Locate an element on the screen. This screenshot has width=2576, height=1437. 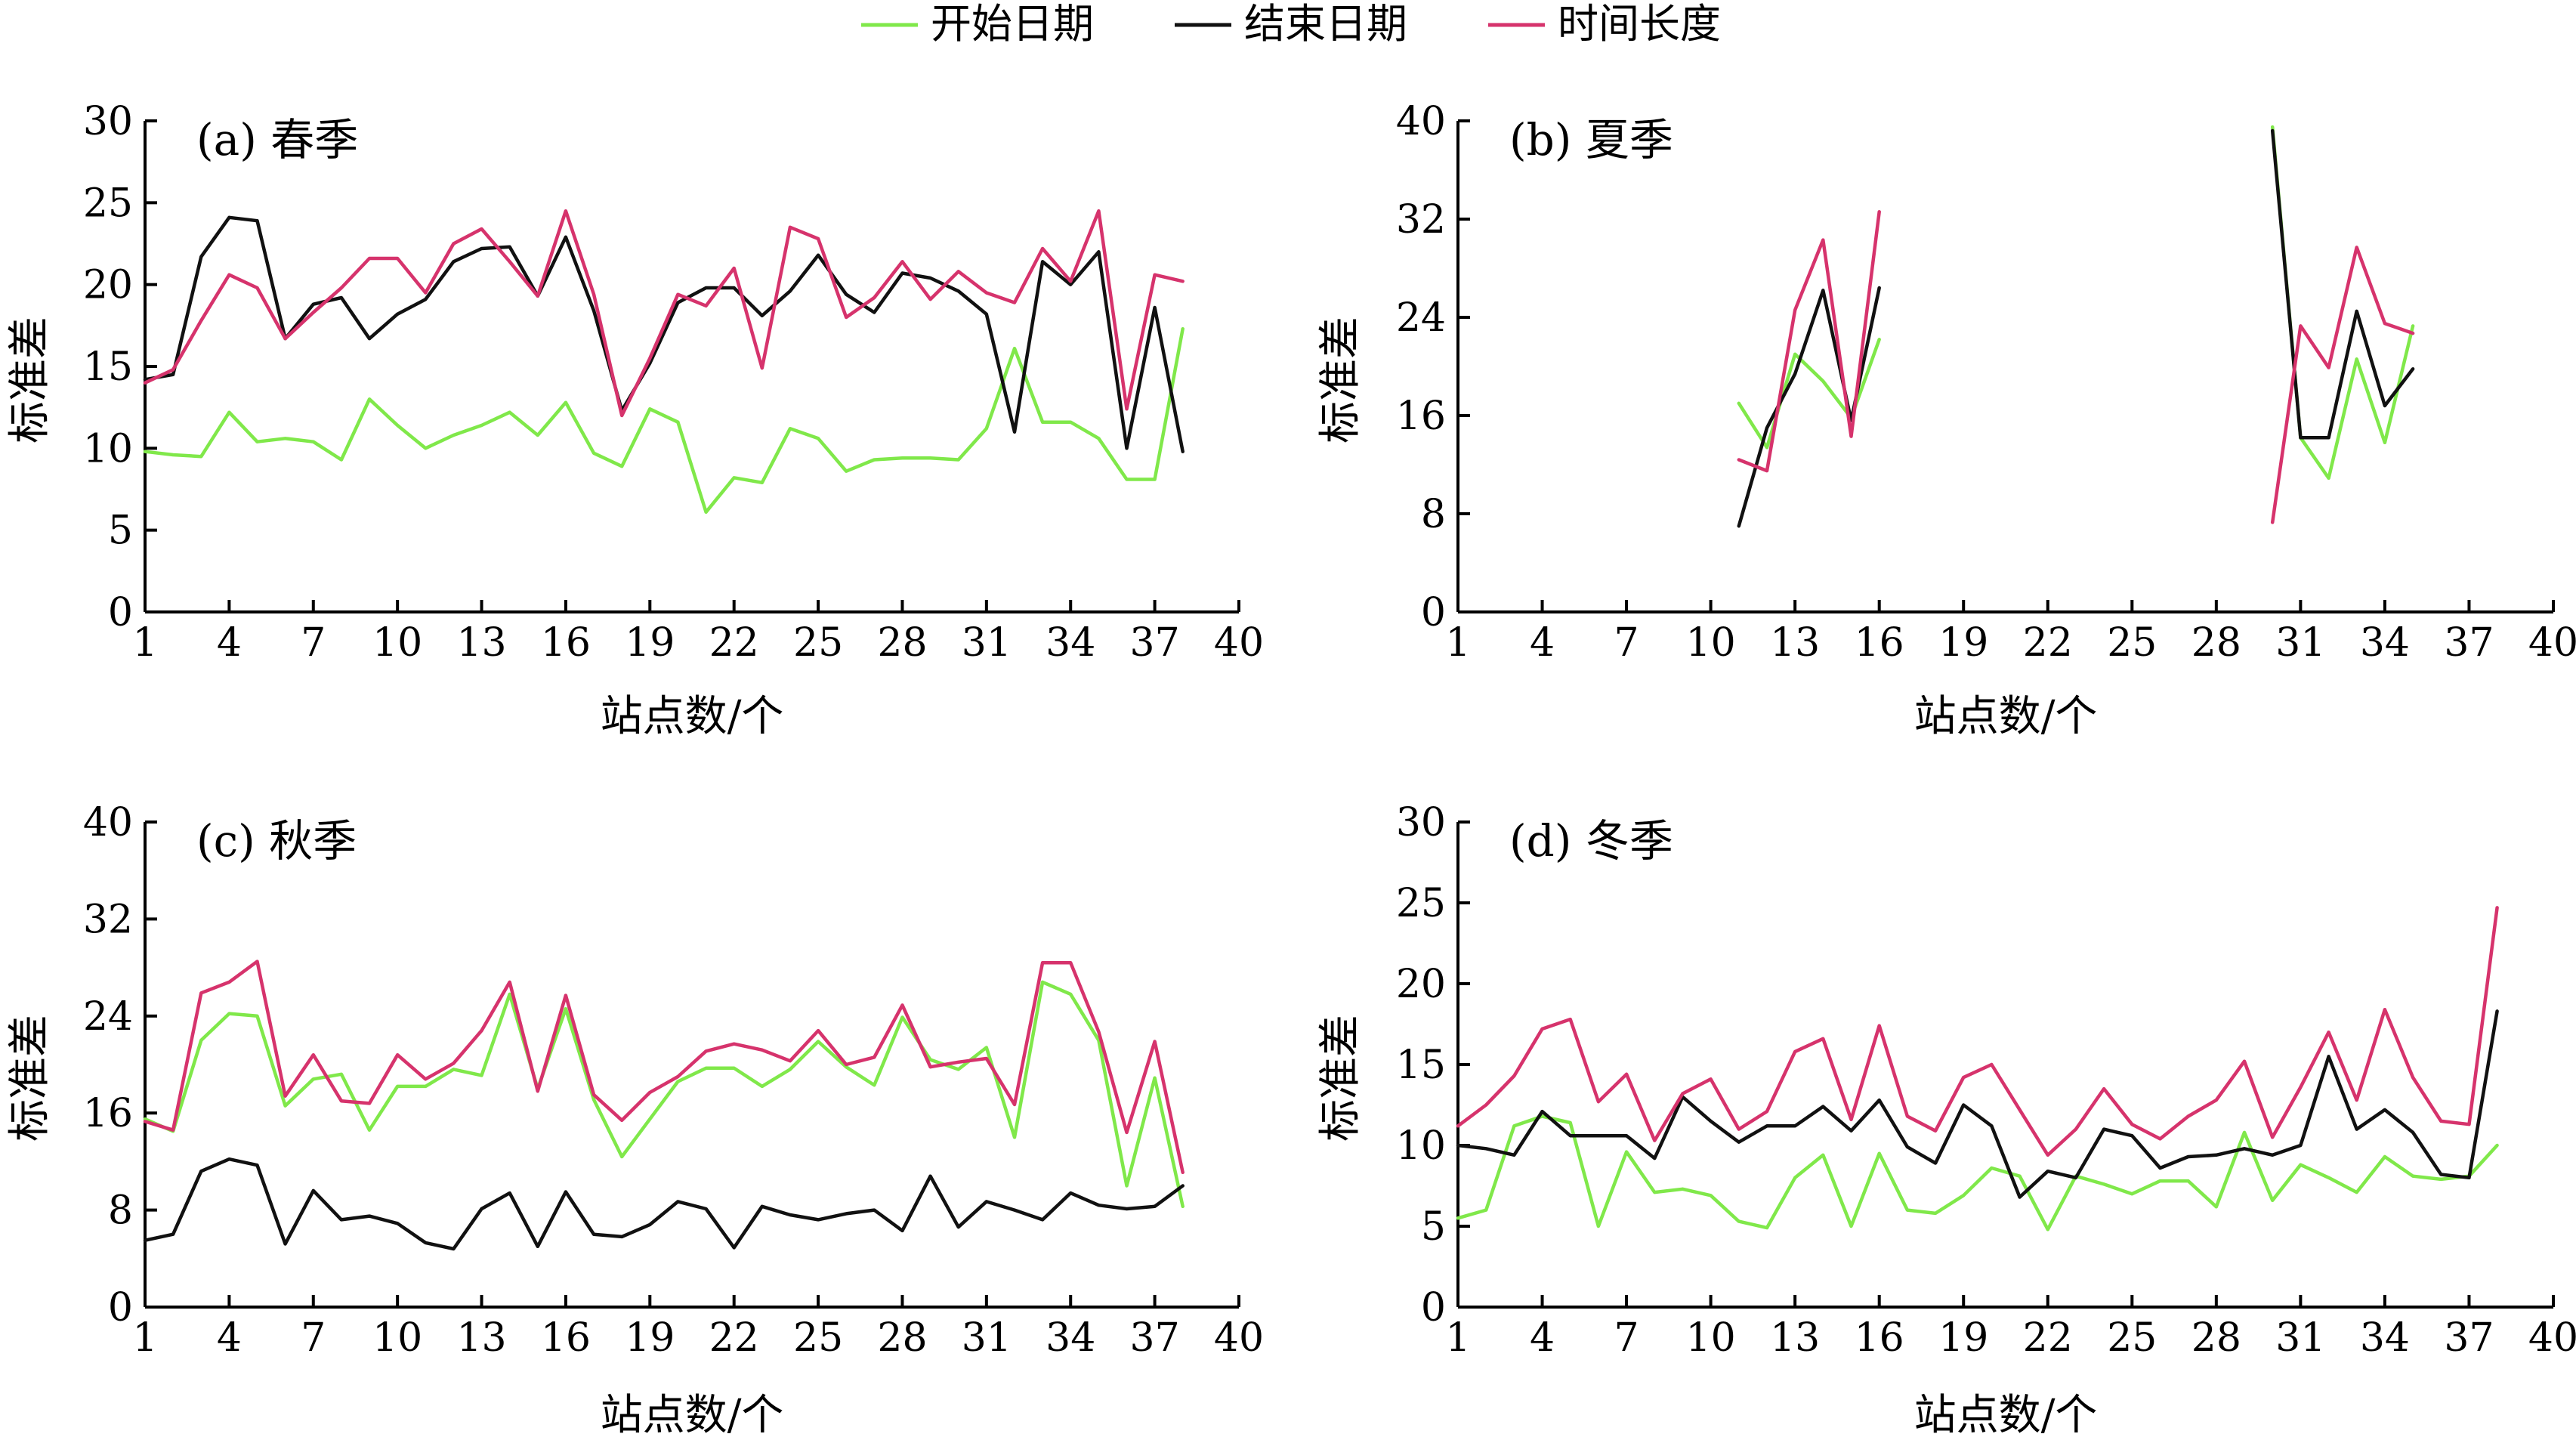
x-tick-label: 7 is located at coordinates (1626, 643).